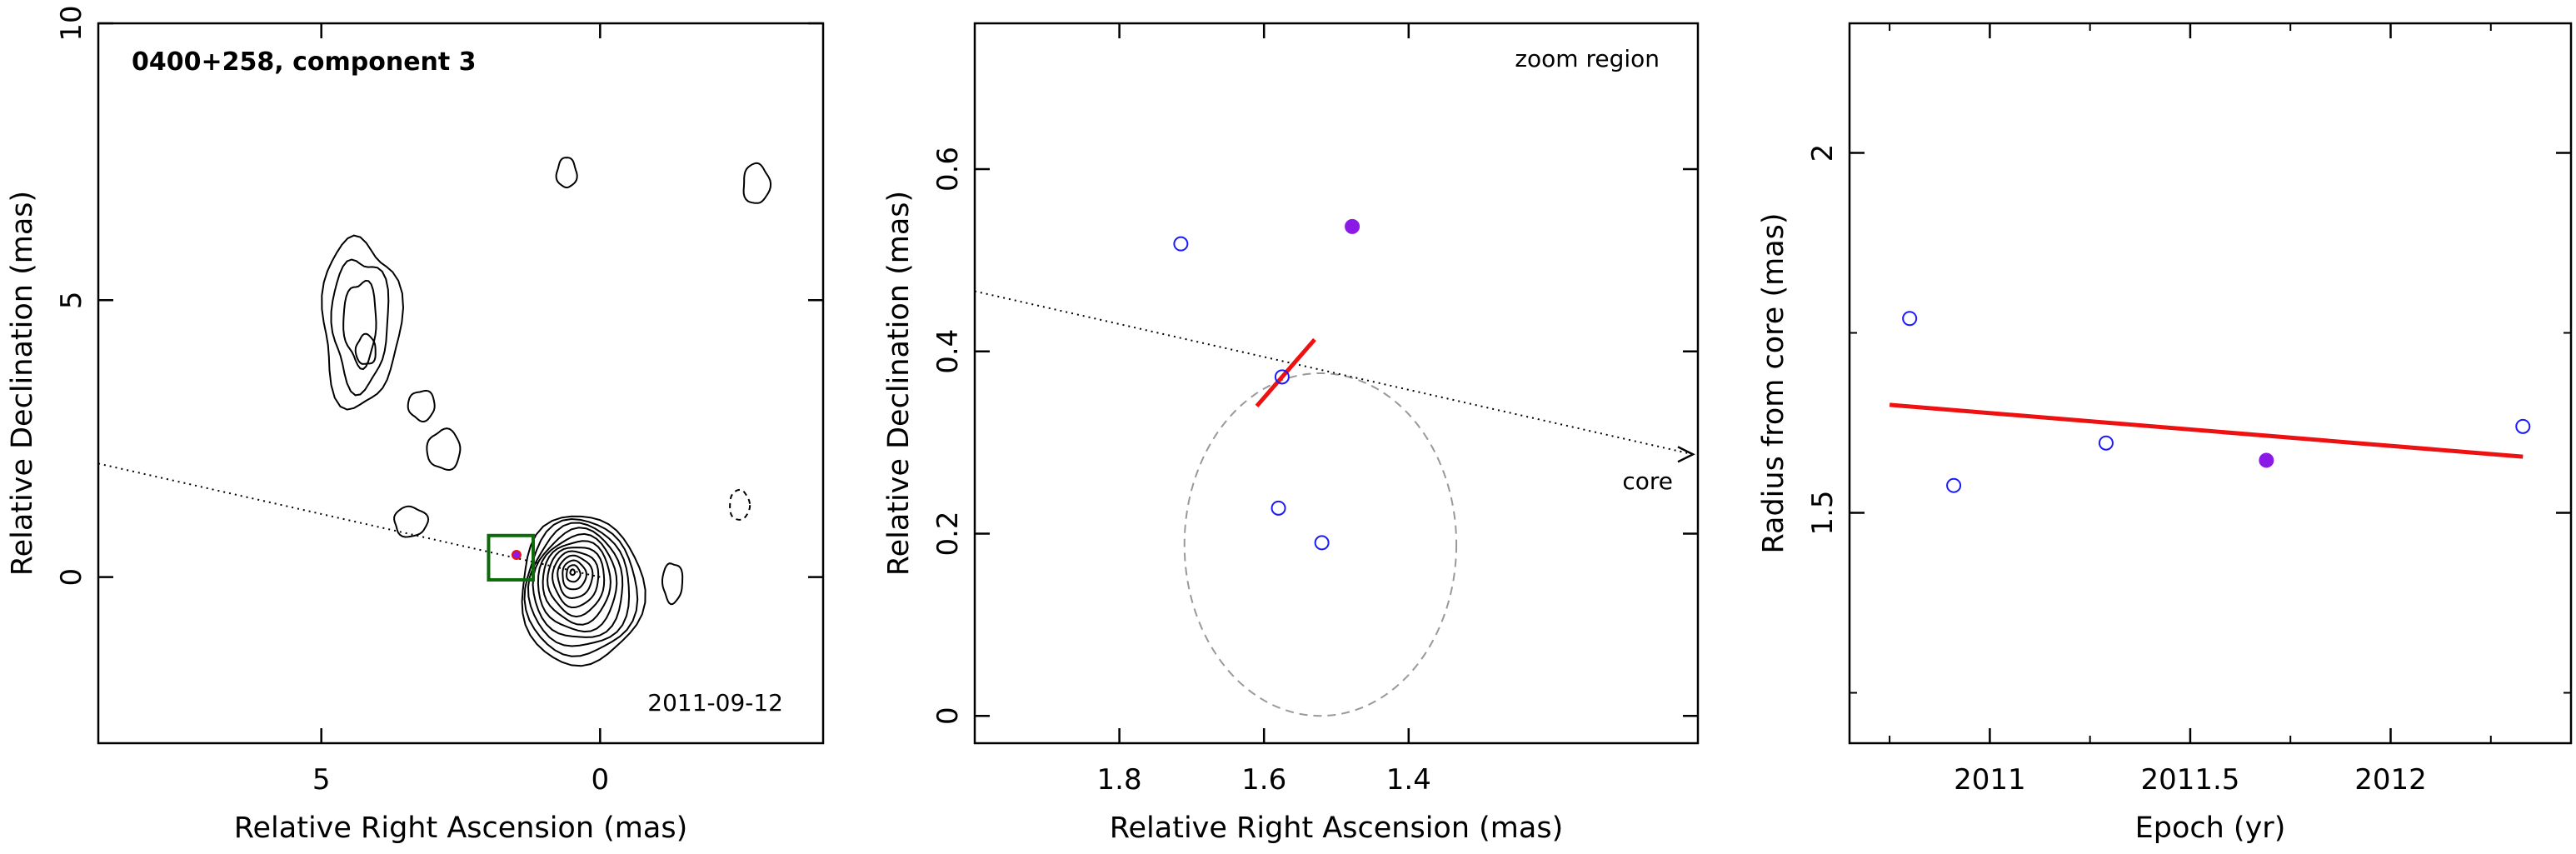  What do you see at coordinates (1587, 58) in the screenshot?
I see `panel-2-annotation: zoom region` at bounding box center [1587, 58].